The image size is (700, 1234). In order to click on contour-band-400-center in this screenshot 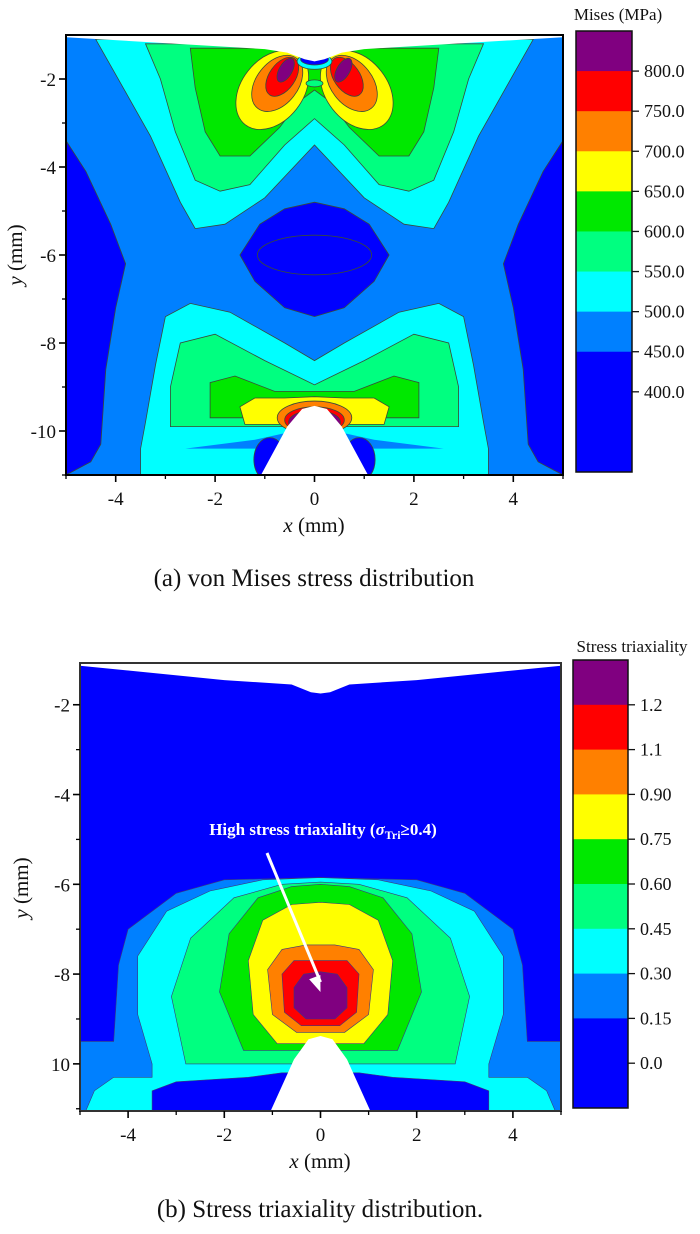, I will do `click(314, 259)`.